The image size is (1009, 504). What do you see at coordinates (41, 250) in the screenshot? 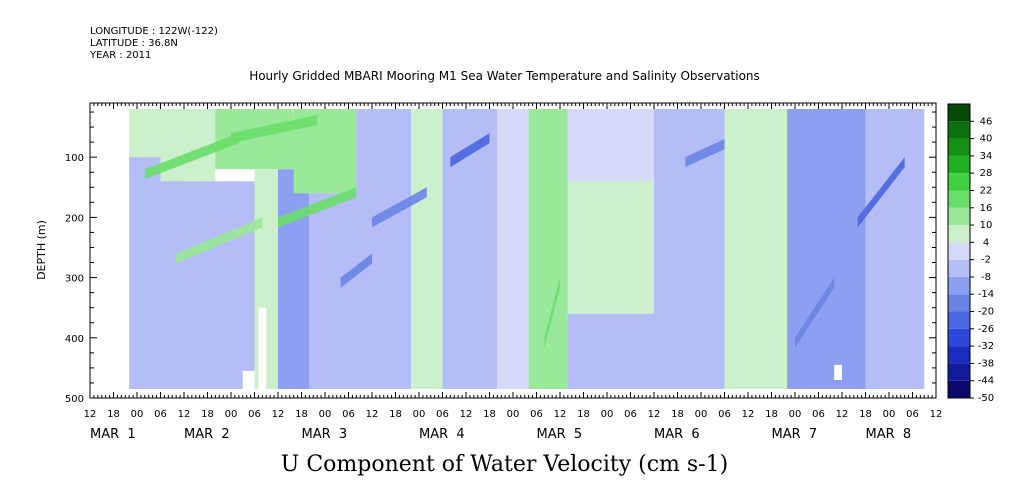
I see `y-axis-label: DEPTH (m)` at bounding box center [41, 250].